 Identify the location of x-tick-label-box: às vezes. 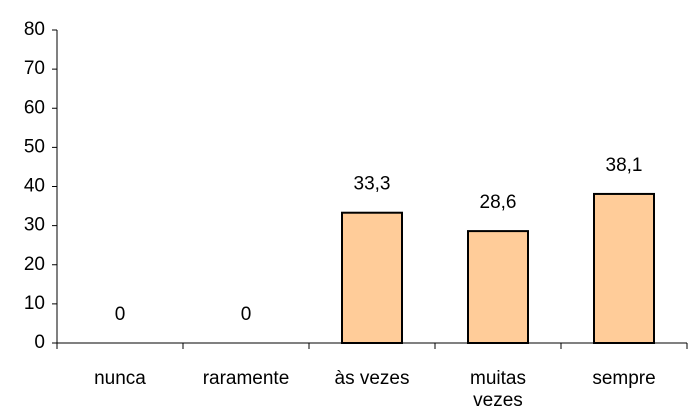
(372, 378).